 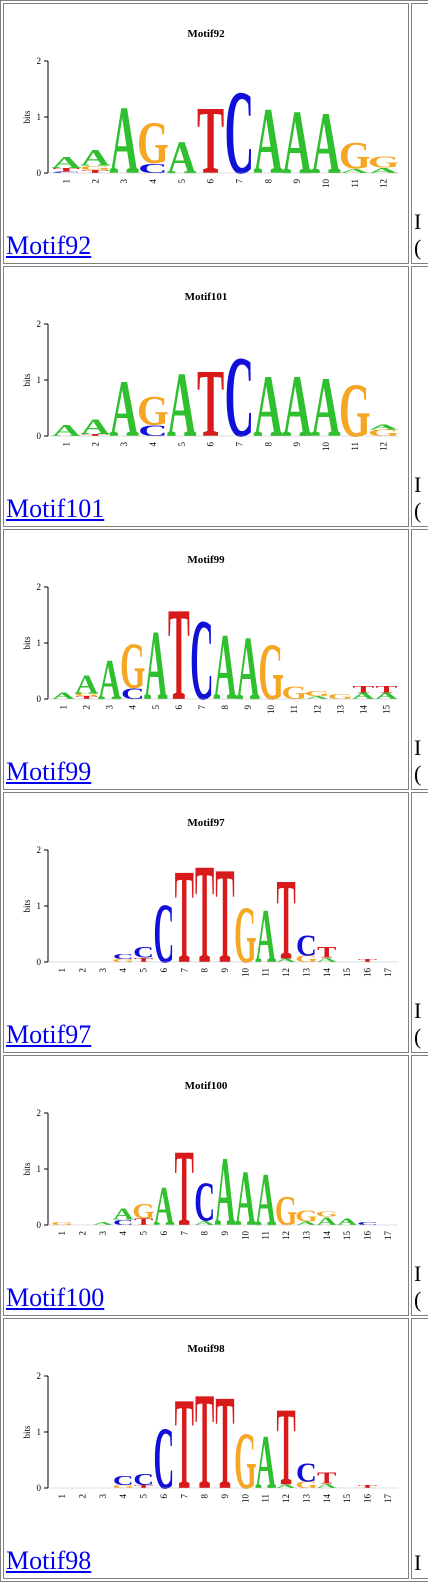 What do you see at coordinates (306, 1499) in the screenshot?
I see `x-tick-label: 13` at bounding box center [306, 1499].